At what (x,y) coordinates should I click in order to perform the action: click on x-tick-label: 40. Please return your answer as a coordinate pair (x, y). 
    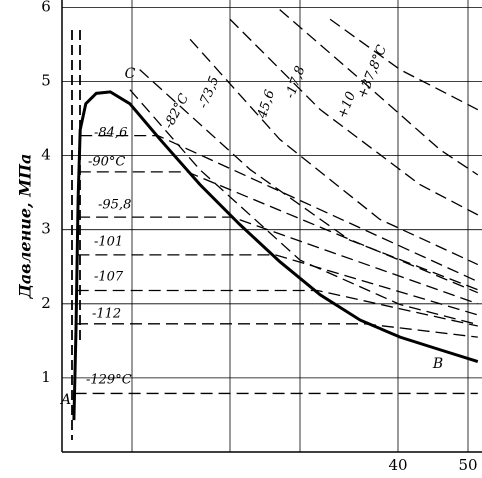
    Looking at the image, I should click on (397, 465).